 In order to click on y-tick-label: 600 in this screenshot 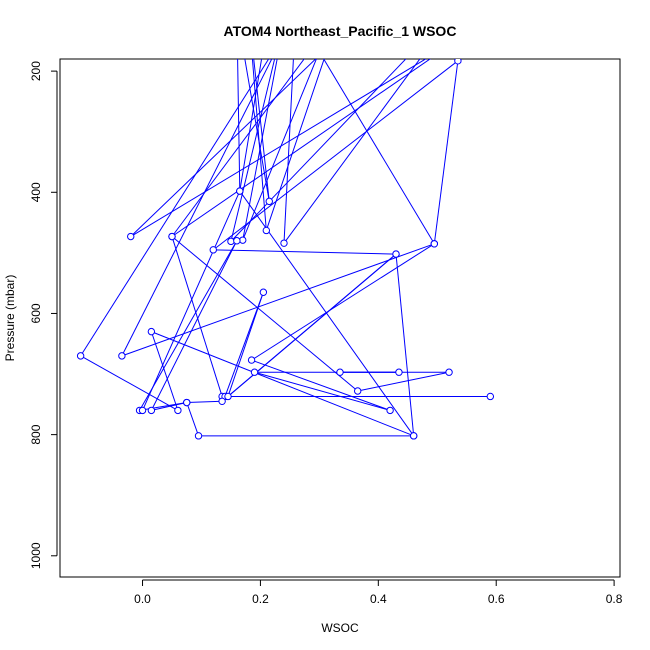, I will do `click(36, 313)`.